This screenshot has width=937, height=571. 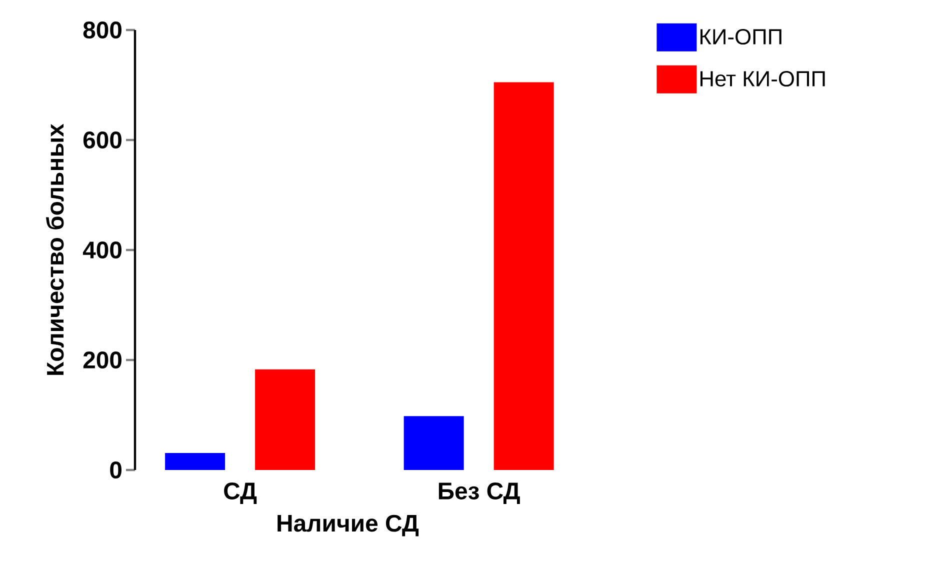 What do you see at coordinates (102, 250) in the screenshot?
I see `y-tick-label: 400` at bounding box center [102, 250].